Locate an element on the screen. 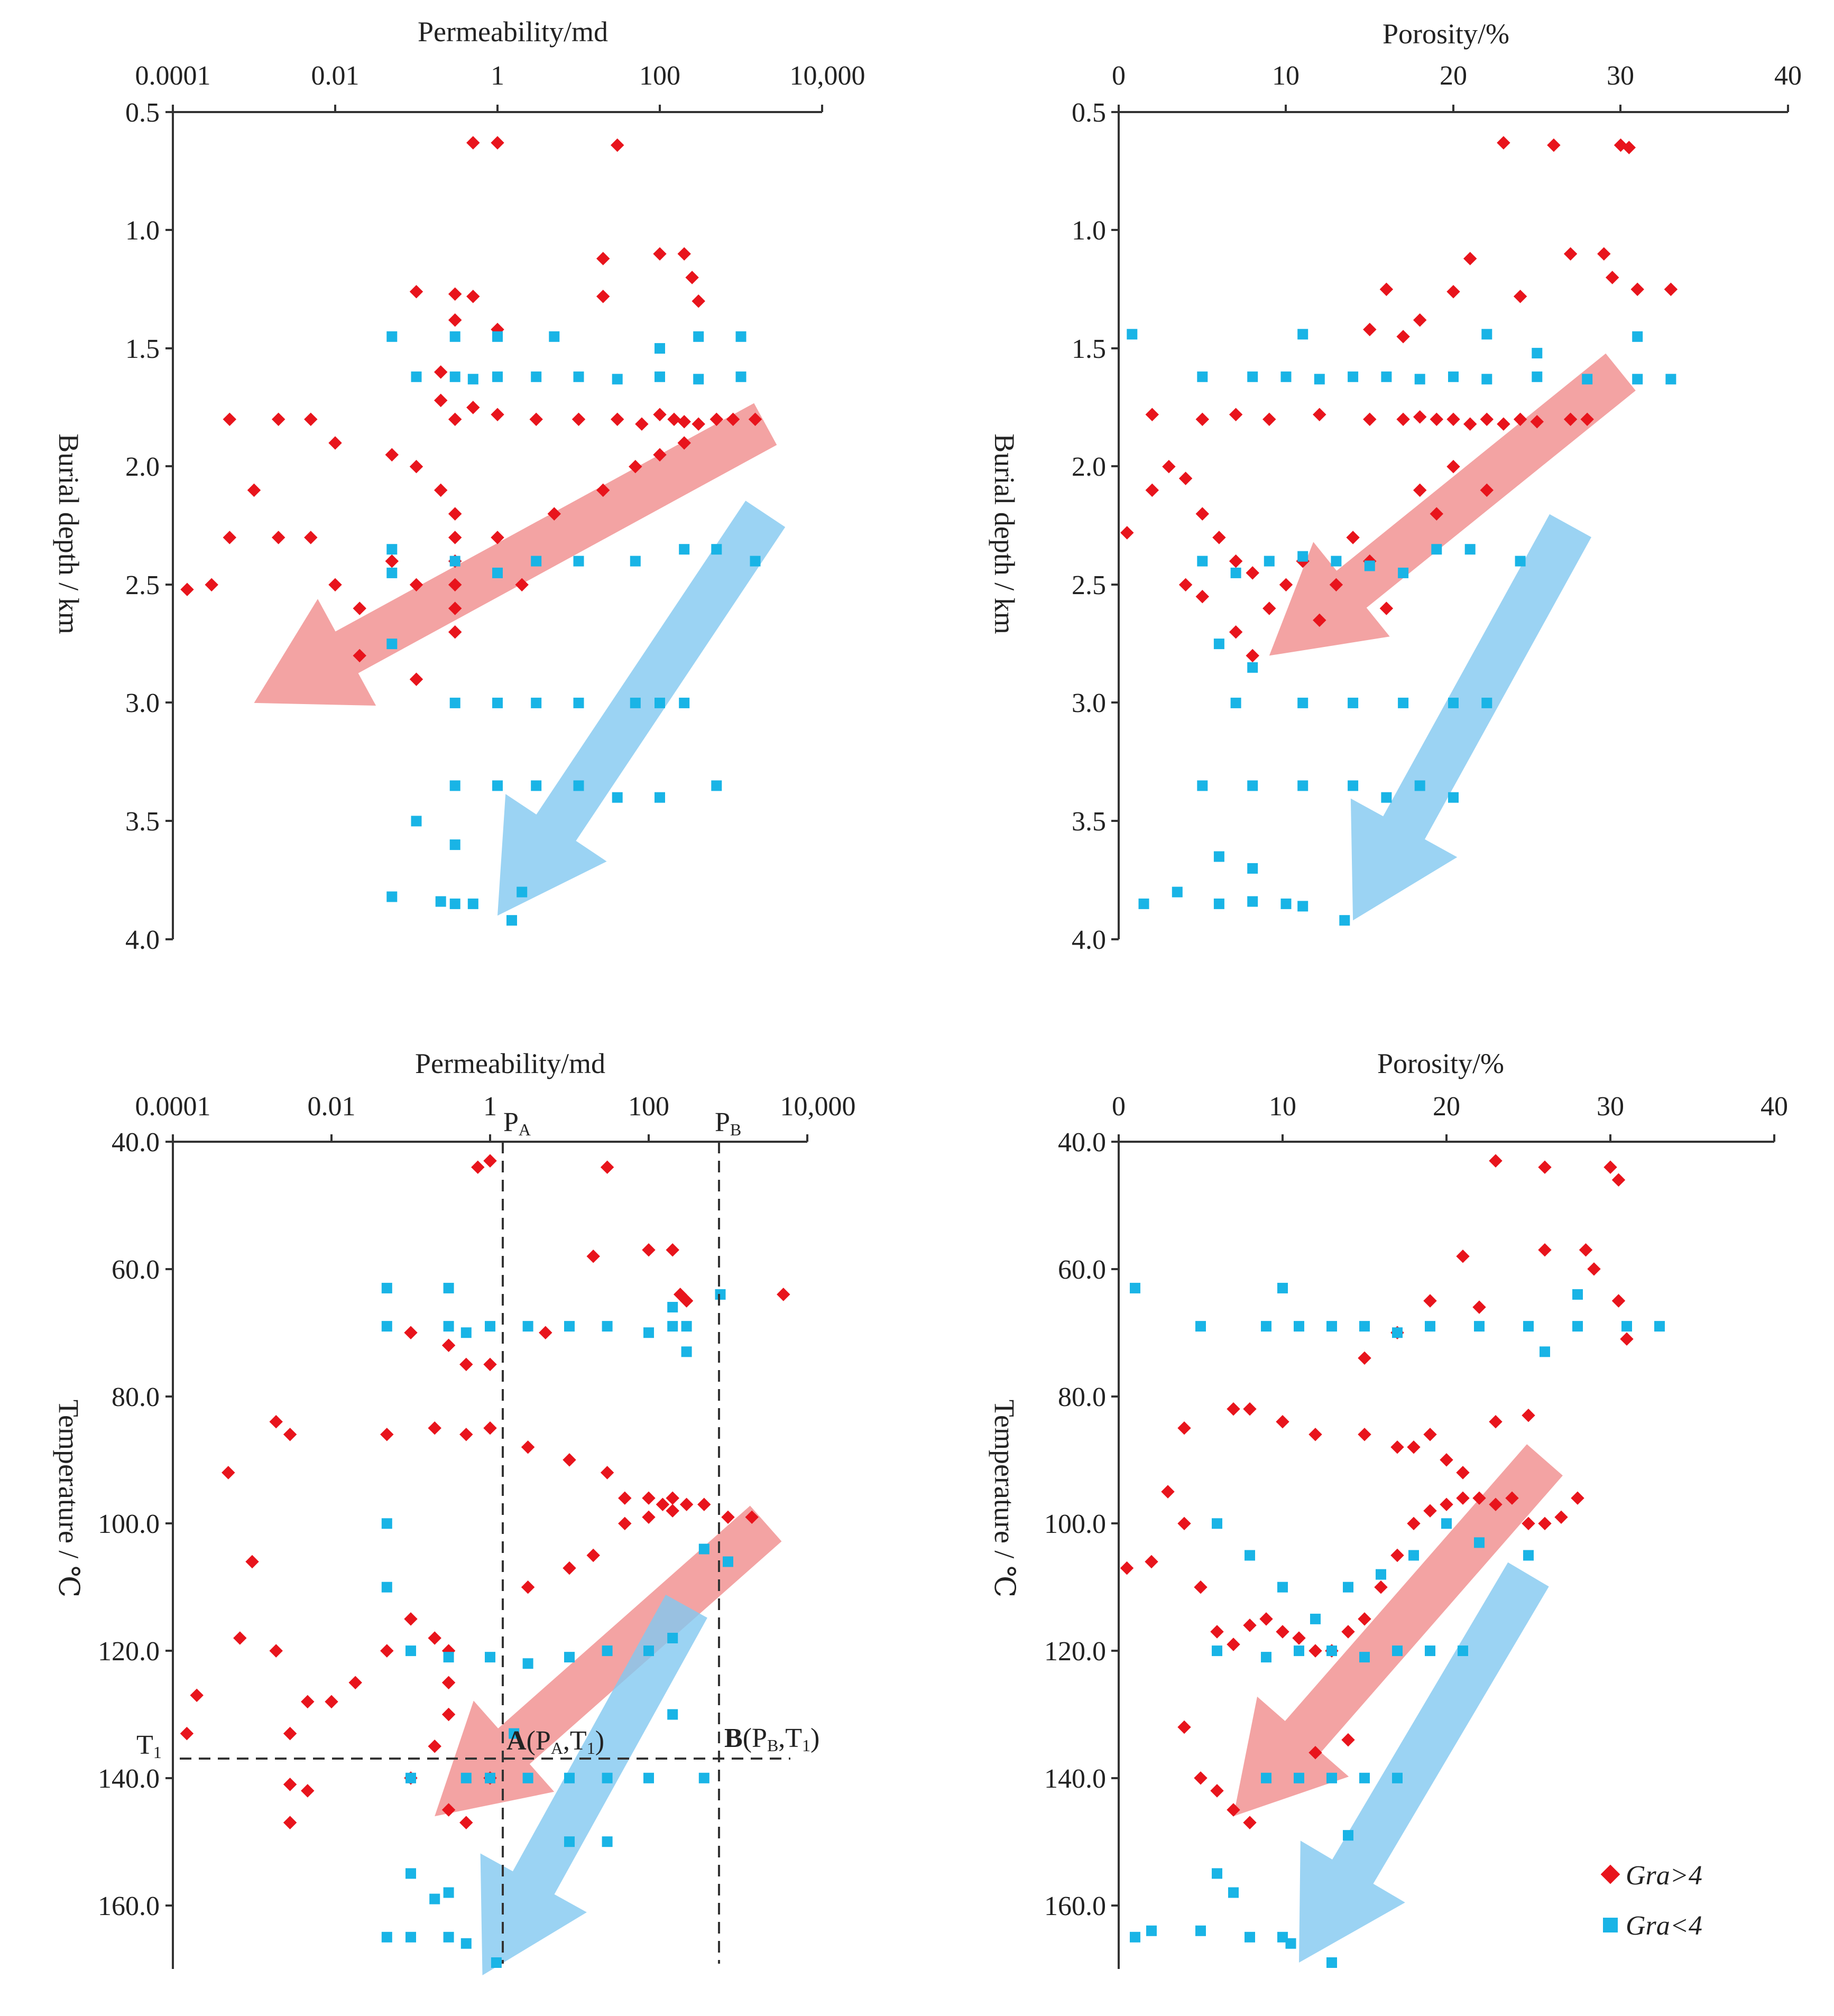  panel2-ytick: 0.5 is located at coordinates (1089, 113).